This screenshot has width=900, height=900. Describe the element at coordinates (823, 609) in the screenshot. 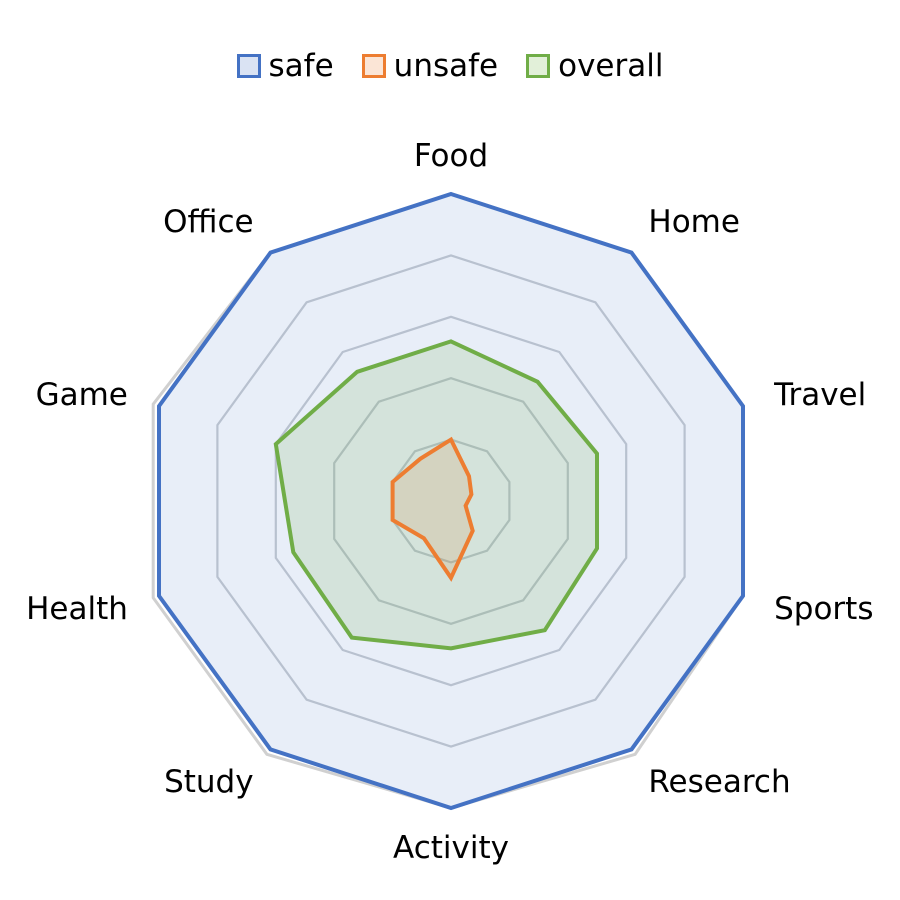

I see `category-label-sports: Sports` at that location.